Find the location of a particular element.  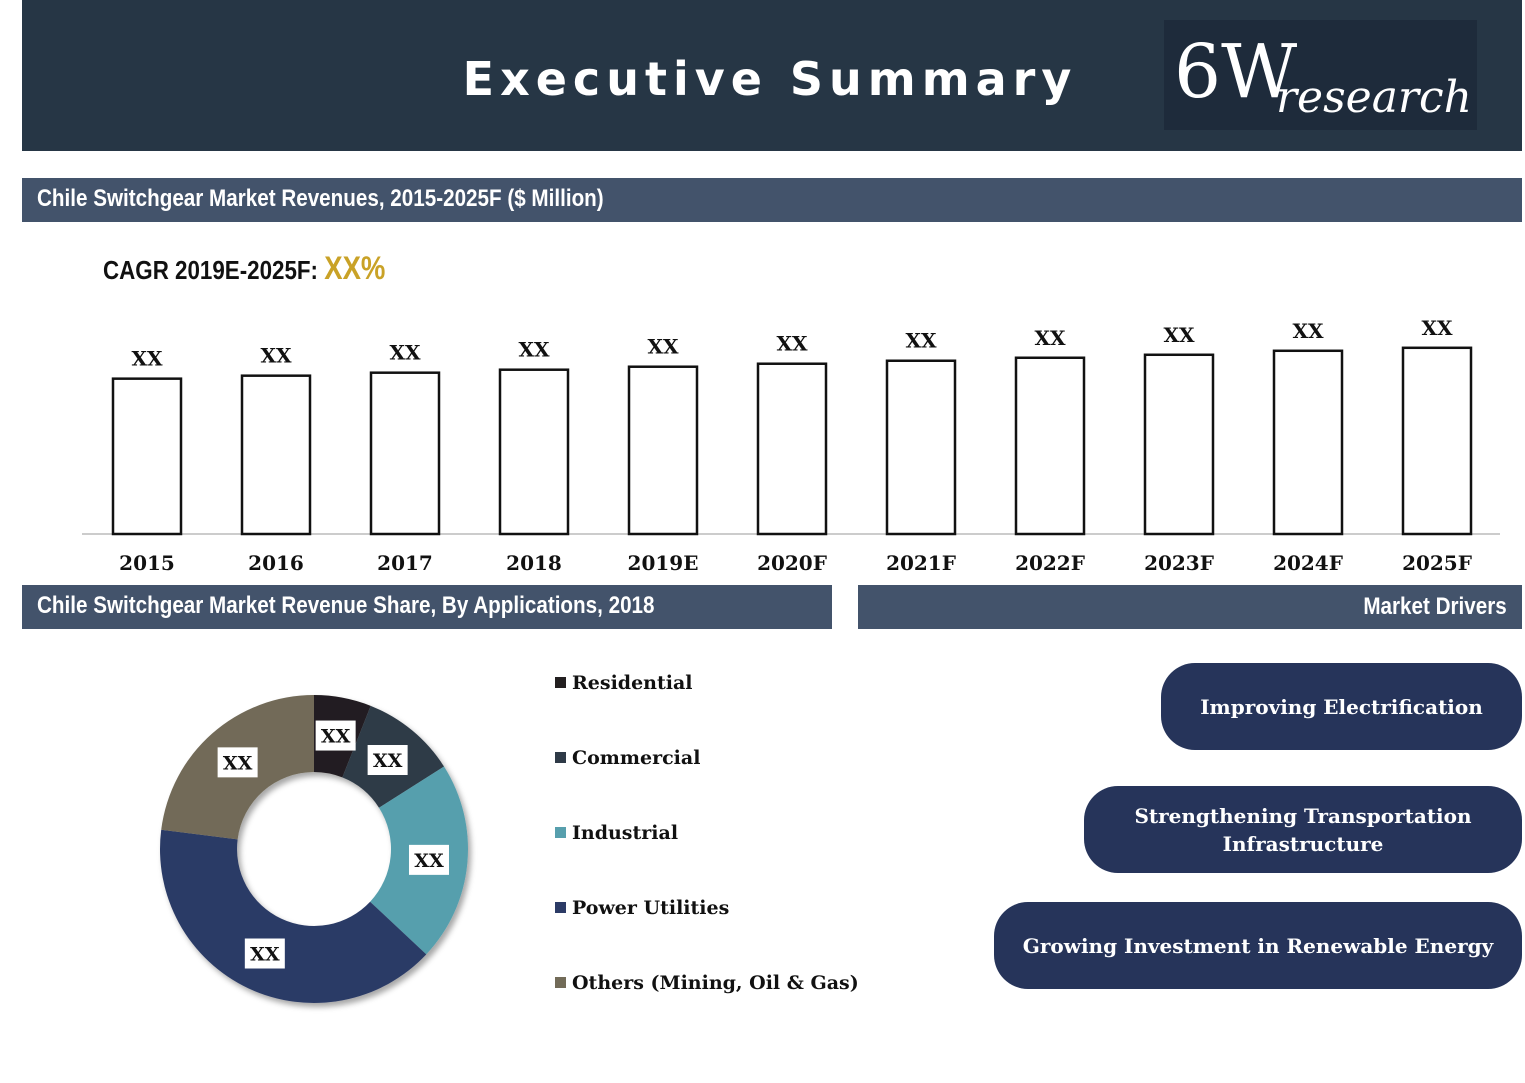

legend-item: Industrial is located at coordinates (616, 833).